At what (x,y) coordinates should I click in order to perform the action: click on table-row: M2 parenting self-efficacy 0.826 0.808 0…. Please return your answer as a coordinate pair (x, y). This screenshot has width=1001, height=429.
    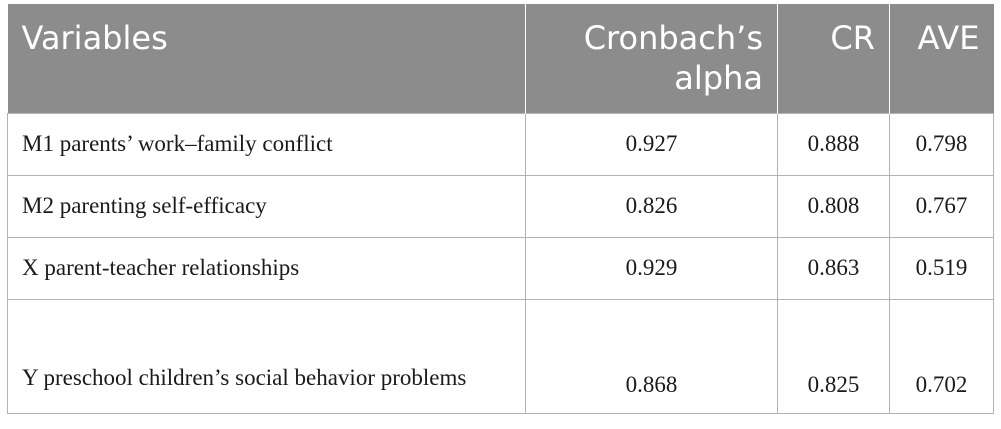
    Looking at the image, I should click on (500, 206).